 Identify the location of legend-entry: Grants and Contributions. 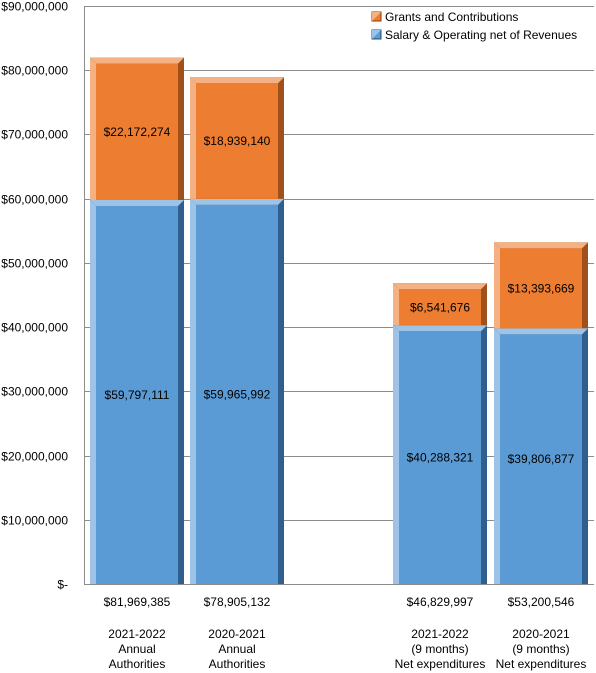
(444, 17).